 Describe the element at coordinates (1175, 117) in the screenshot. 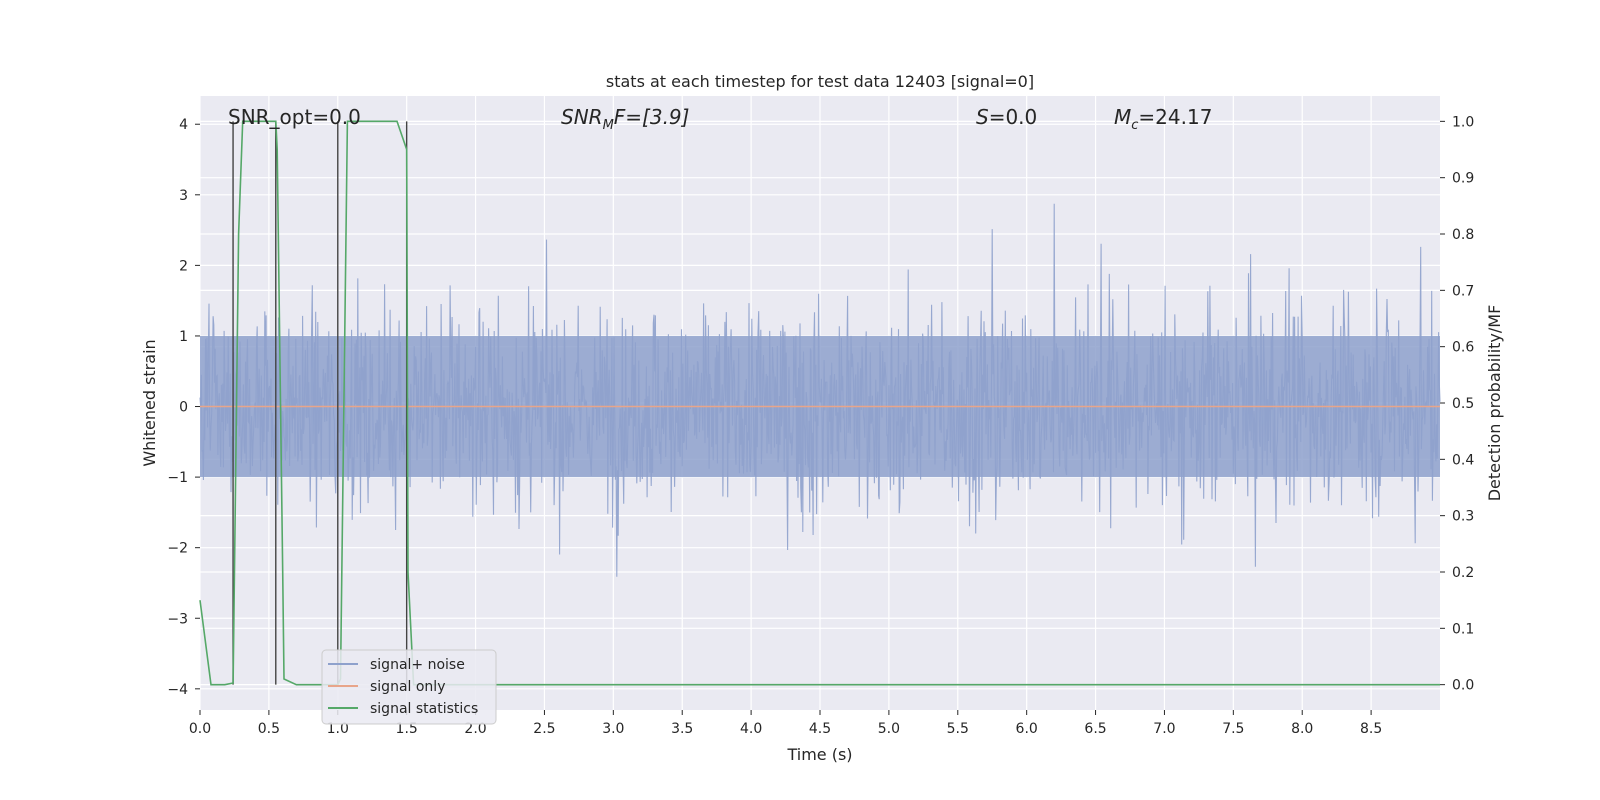

I see `mc-value: =24.17` at that location.